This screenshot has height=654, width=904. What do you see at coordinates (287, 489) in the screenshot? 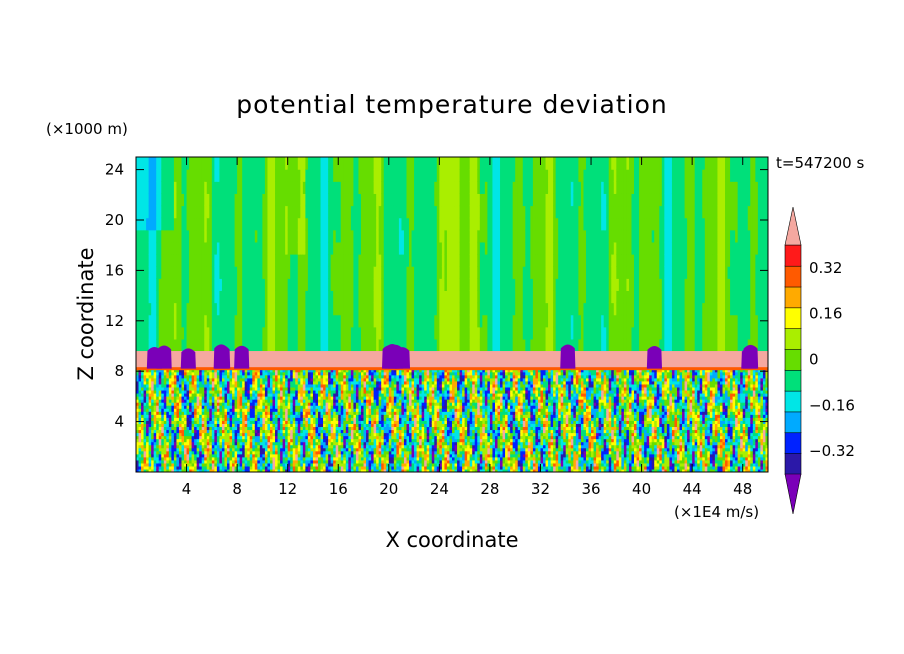
I see `x-tick-label: 12` at bounding box center [287, 489].